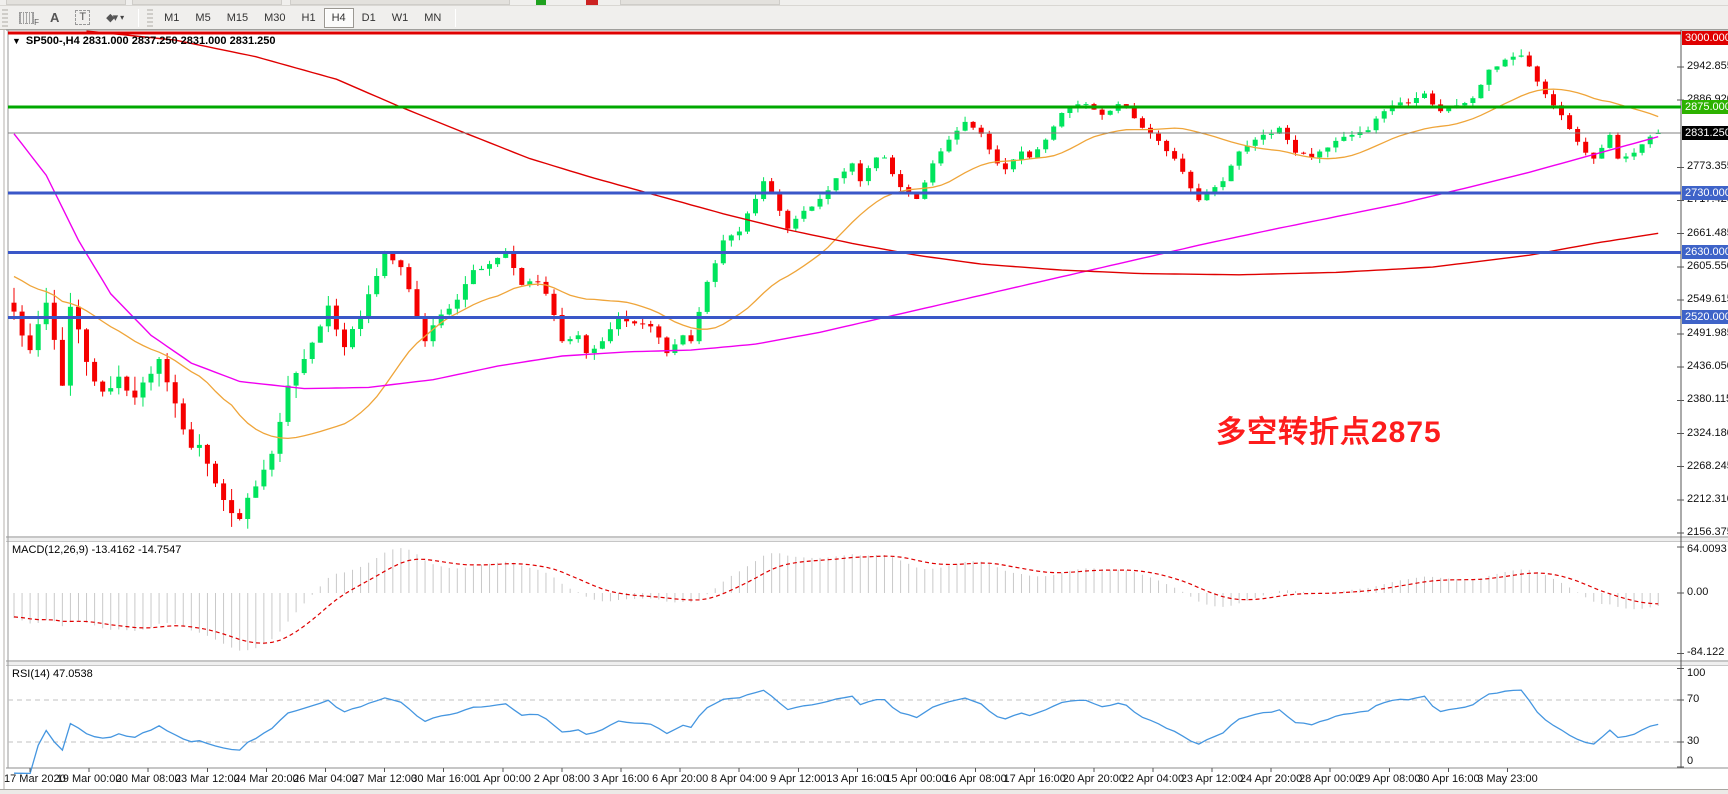 The image size is (1728, 794). Describe the element at coordinates (172, 17) in the screenshot. I see `tf-button-m1: M1` at that location.